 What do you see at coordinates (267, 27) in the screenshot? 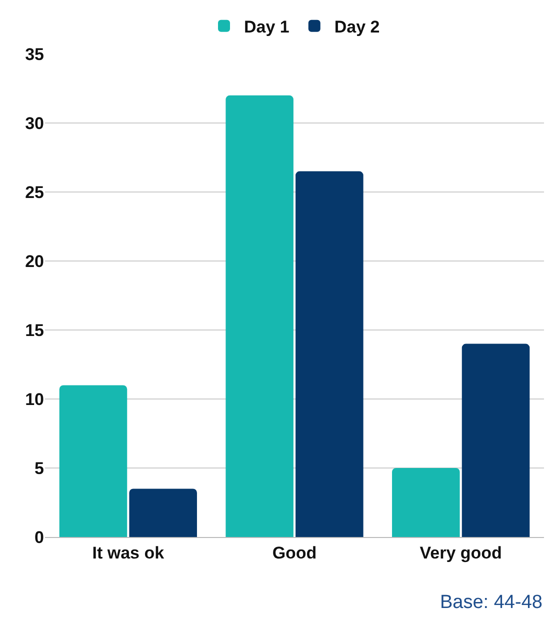
I see `legend-label: Day 1` at bounding box center [267, 27].